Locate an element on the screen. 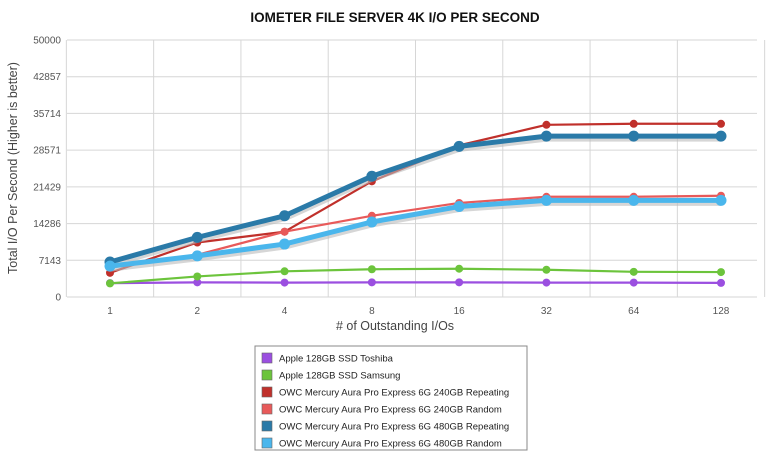  chart-title: IOMETER FILE SERVER 4K I/O PER SECOND is located at coordinates (395, 17).